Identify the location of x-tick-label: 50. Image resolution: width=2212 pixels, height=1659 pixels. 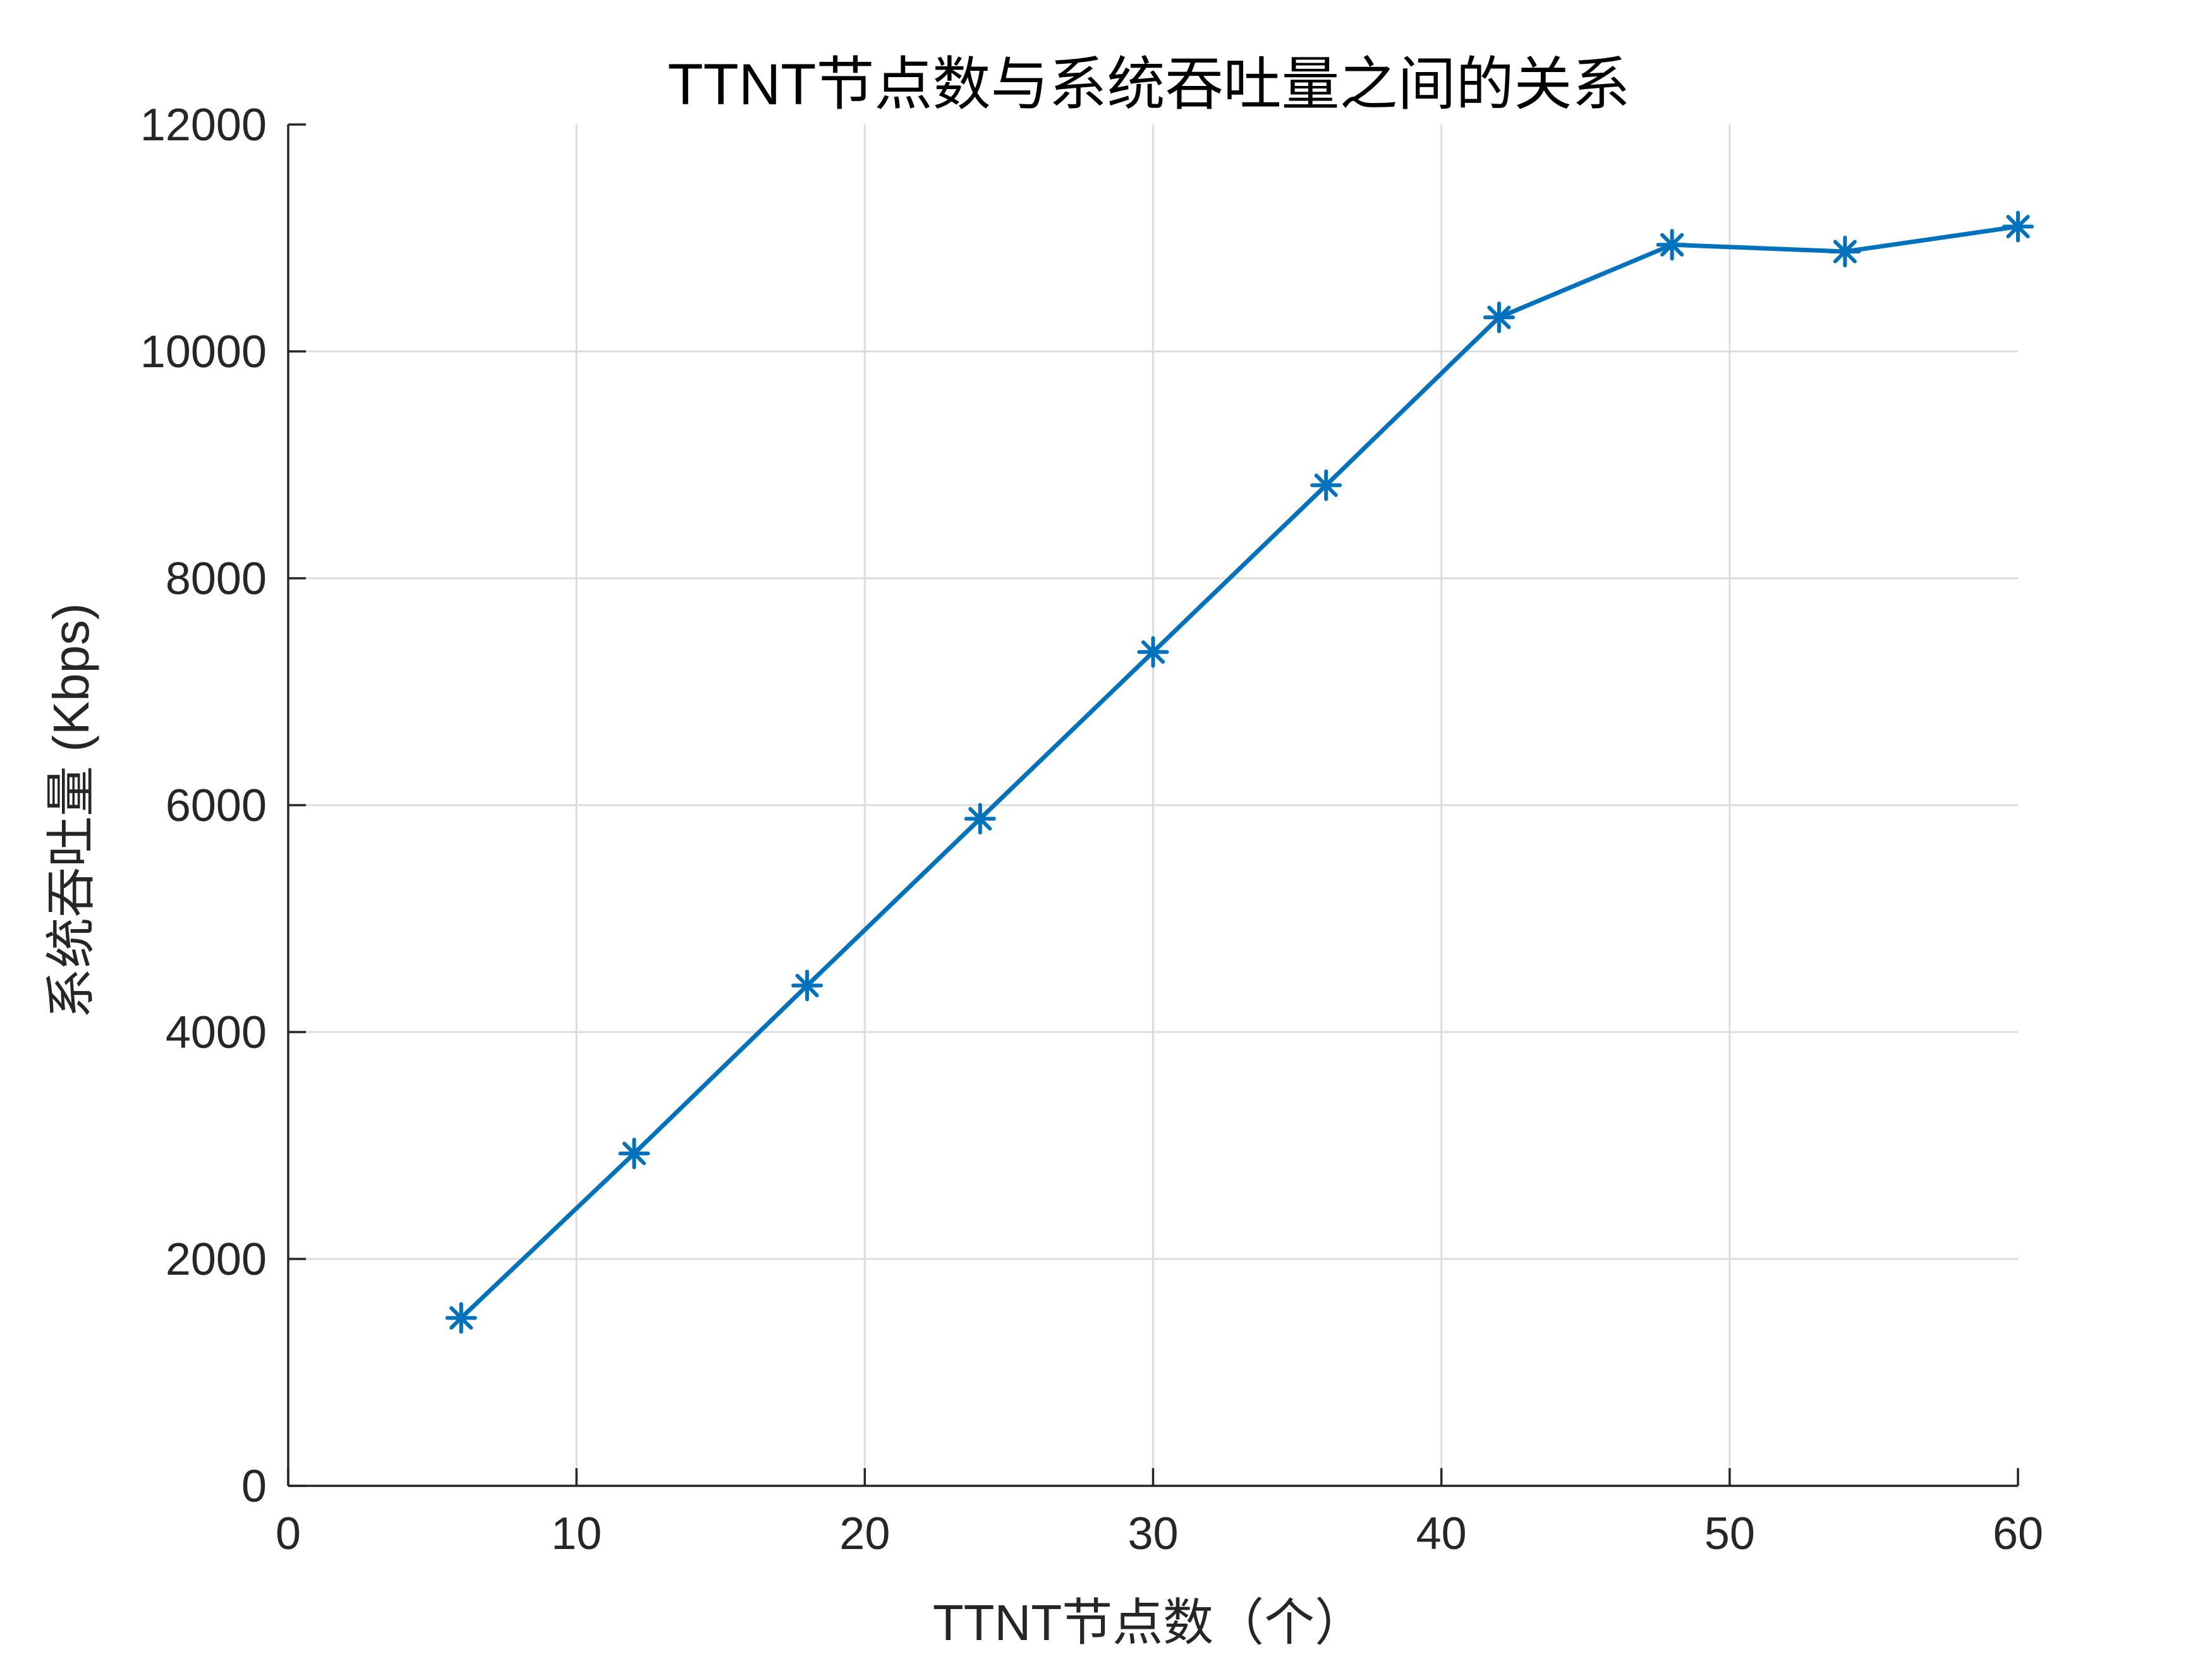
(1730, 1534).